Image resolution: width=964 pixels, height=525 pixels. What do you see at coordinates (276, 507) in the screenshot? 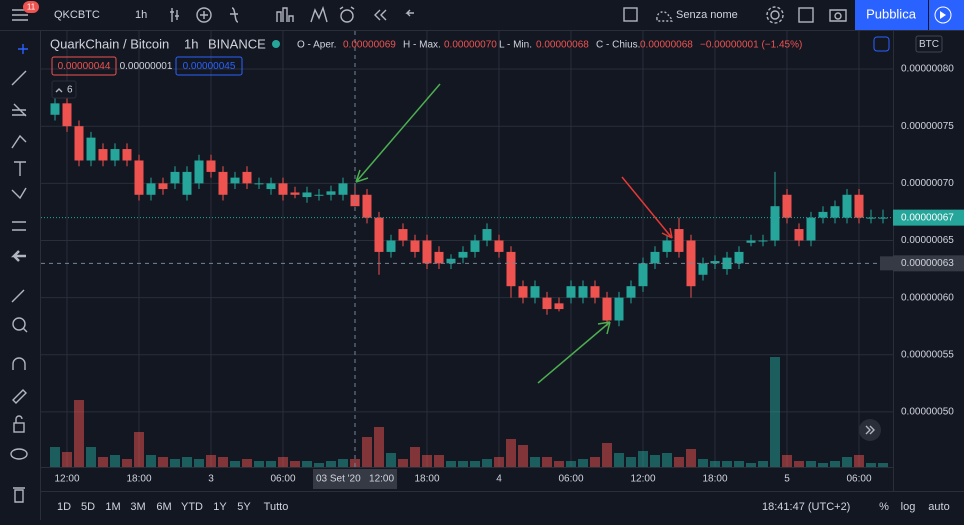
I see `range-button: Tutto` at bounding box center [276, 507].